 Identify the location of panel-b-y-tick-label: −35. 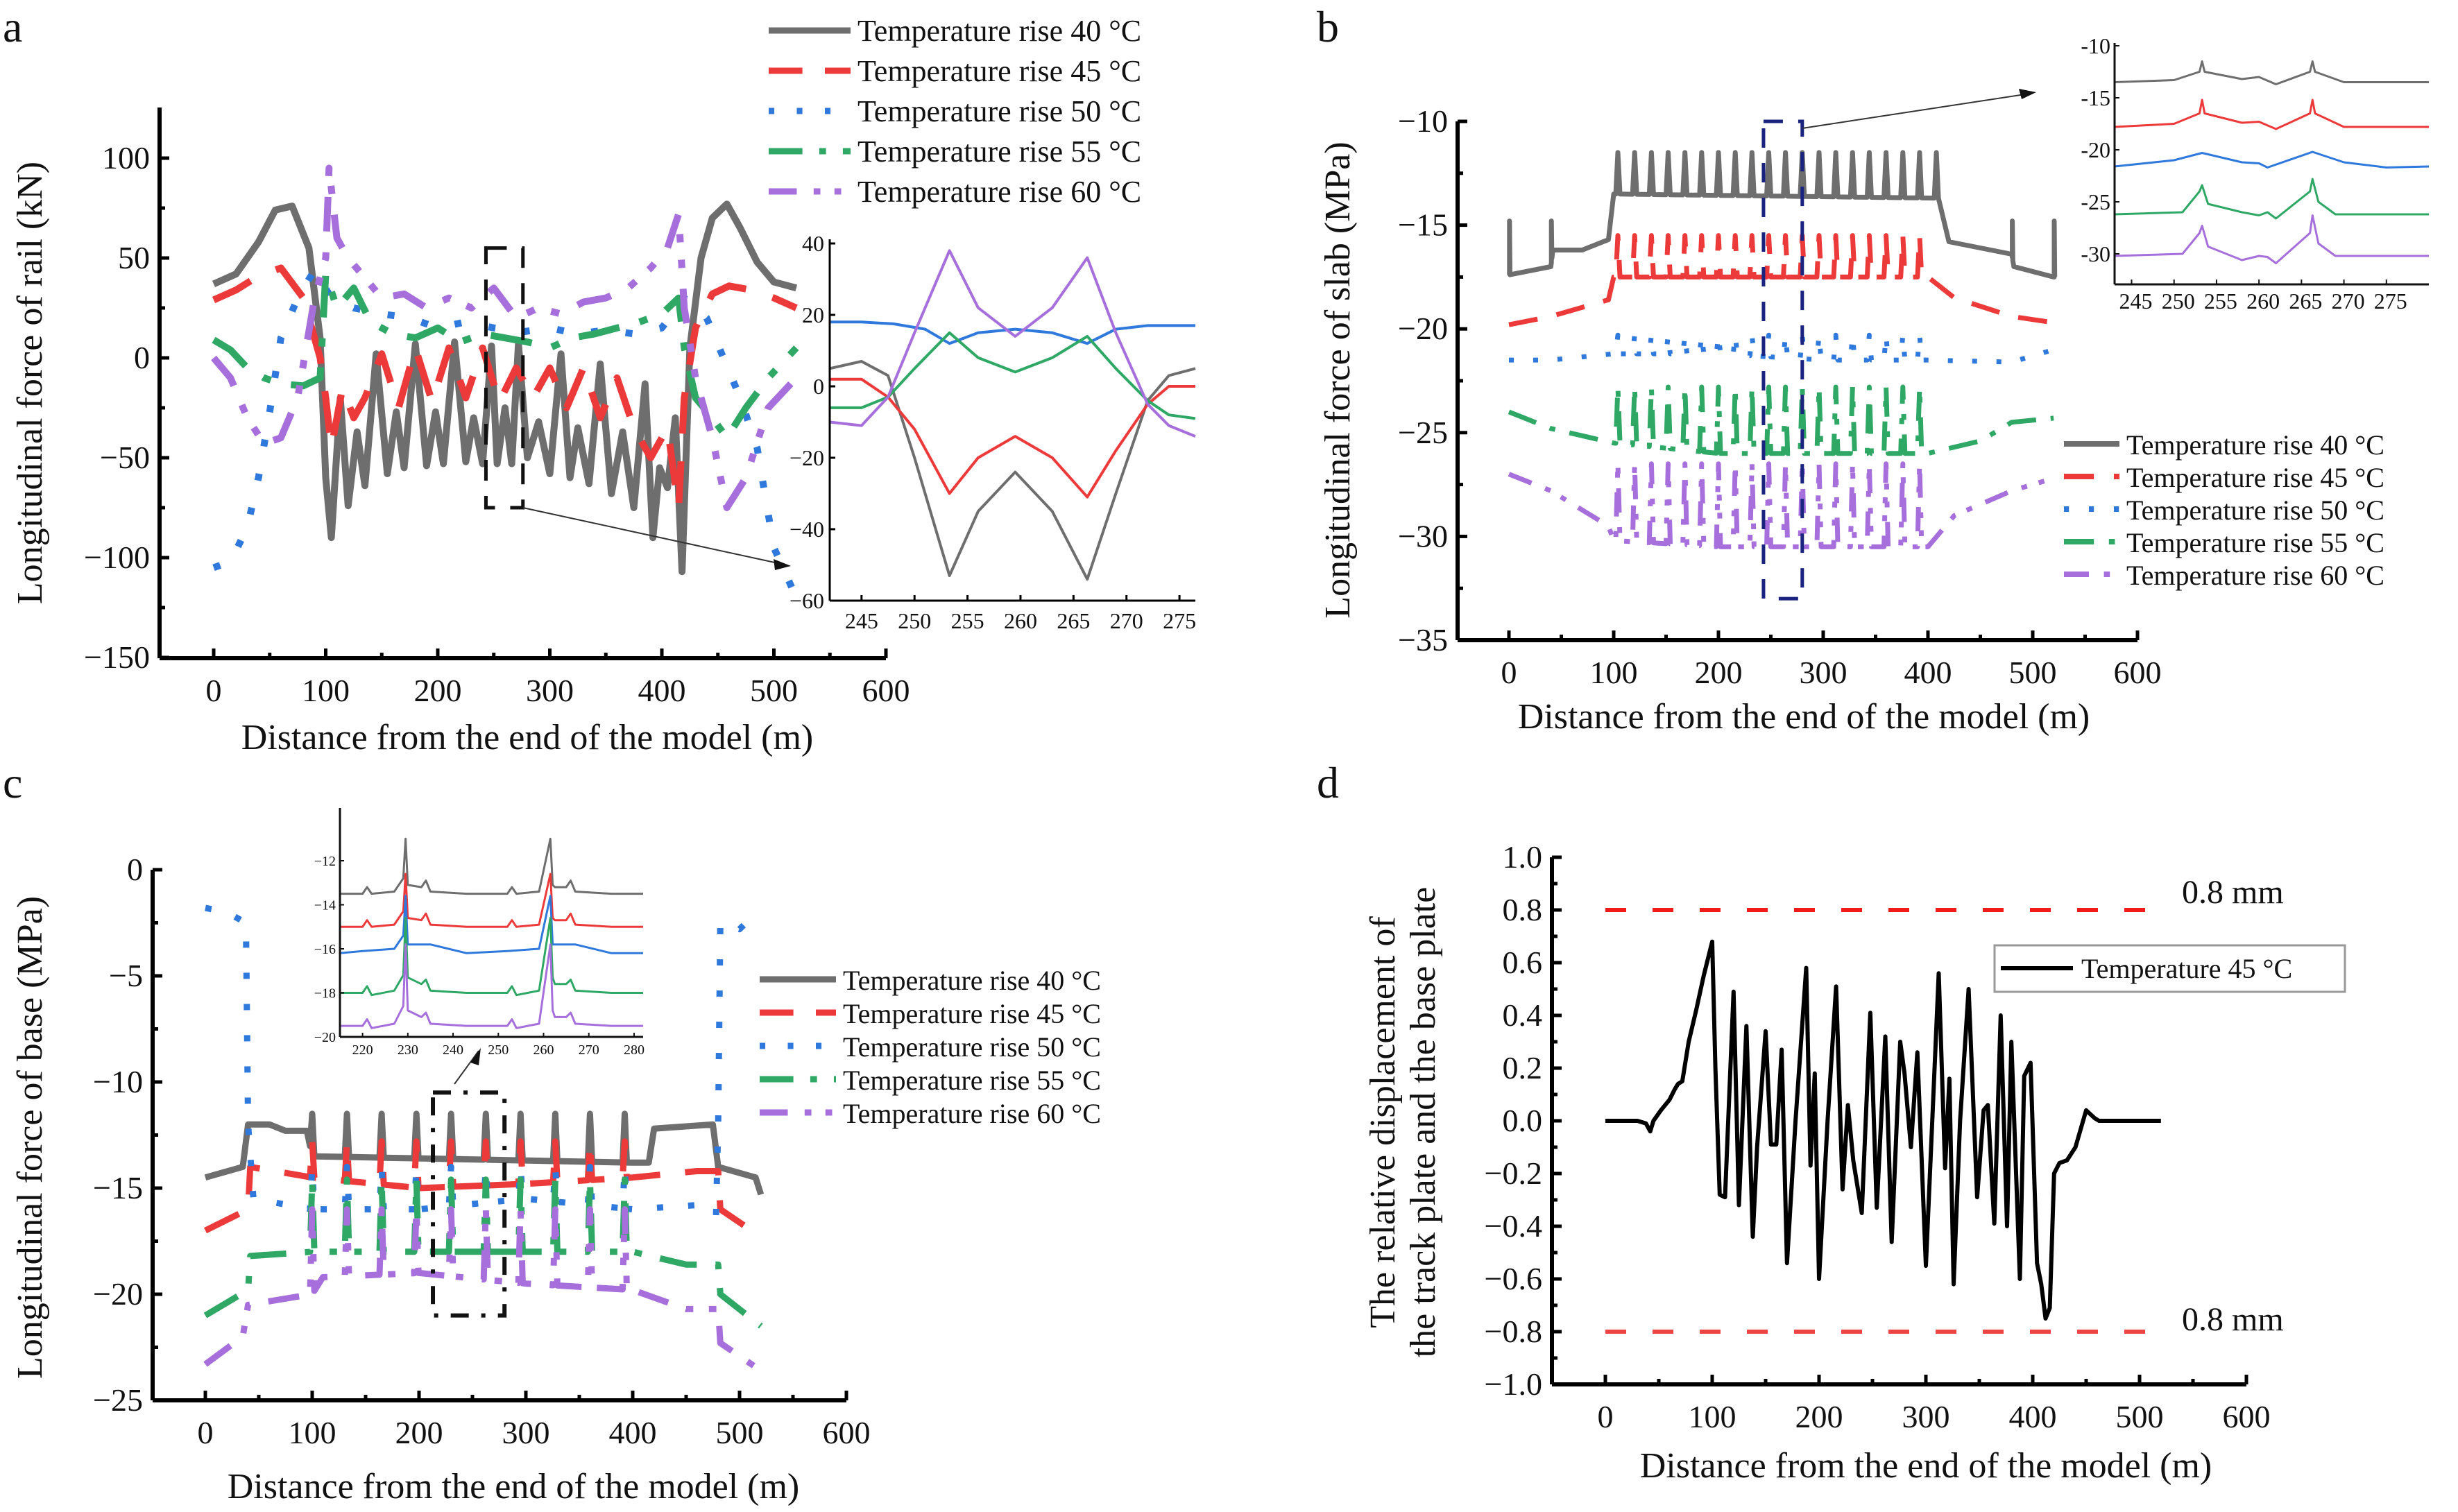
(1423, 640).